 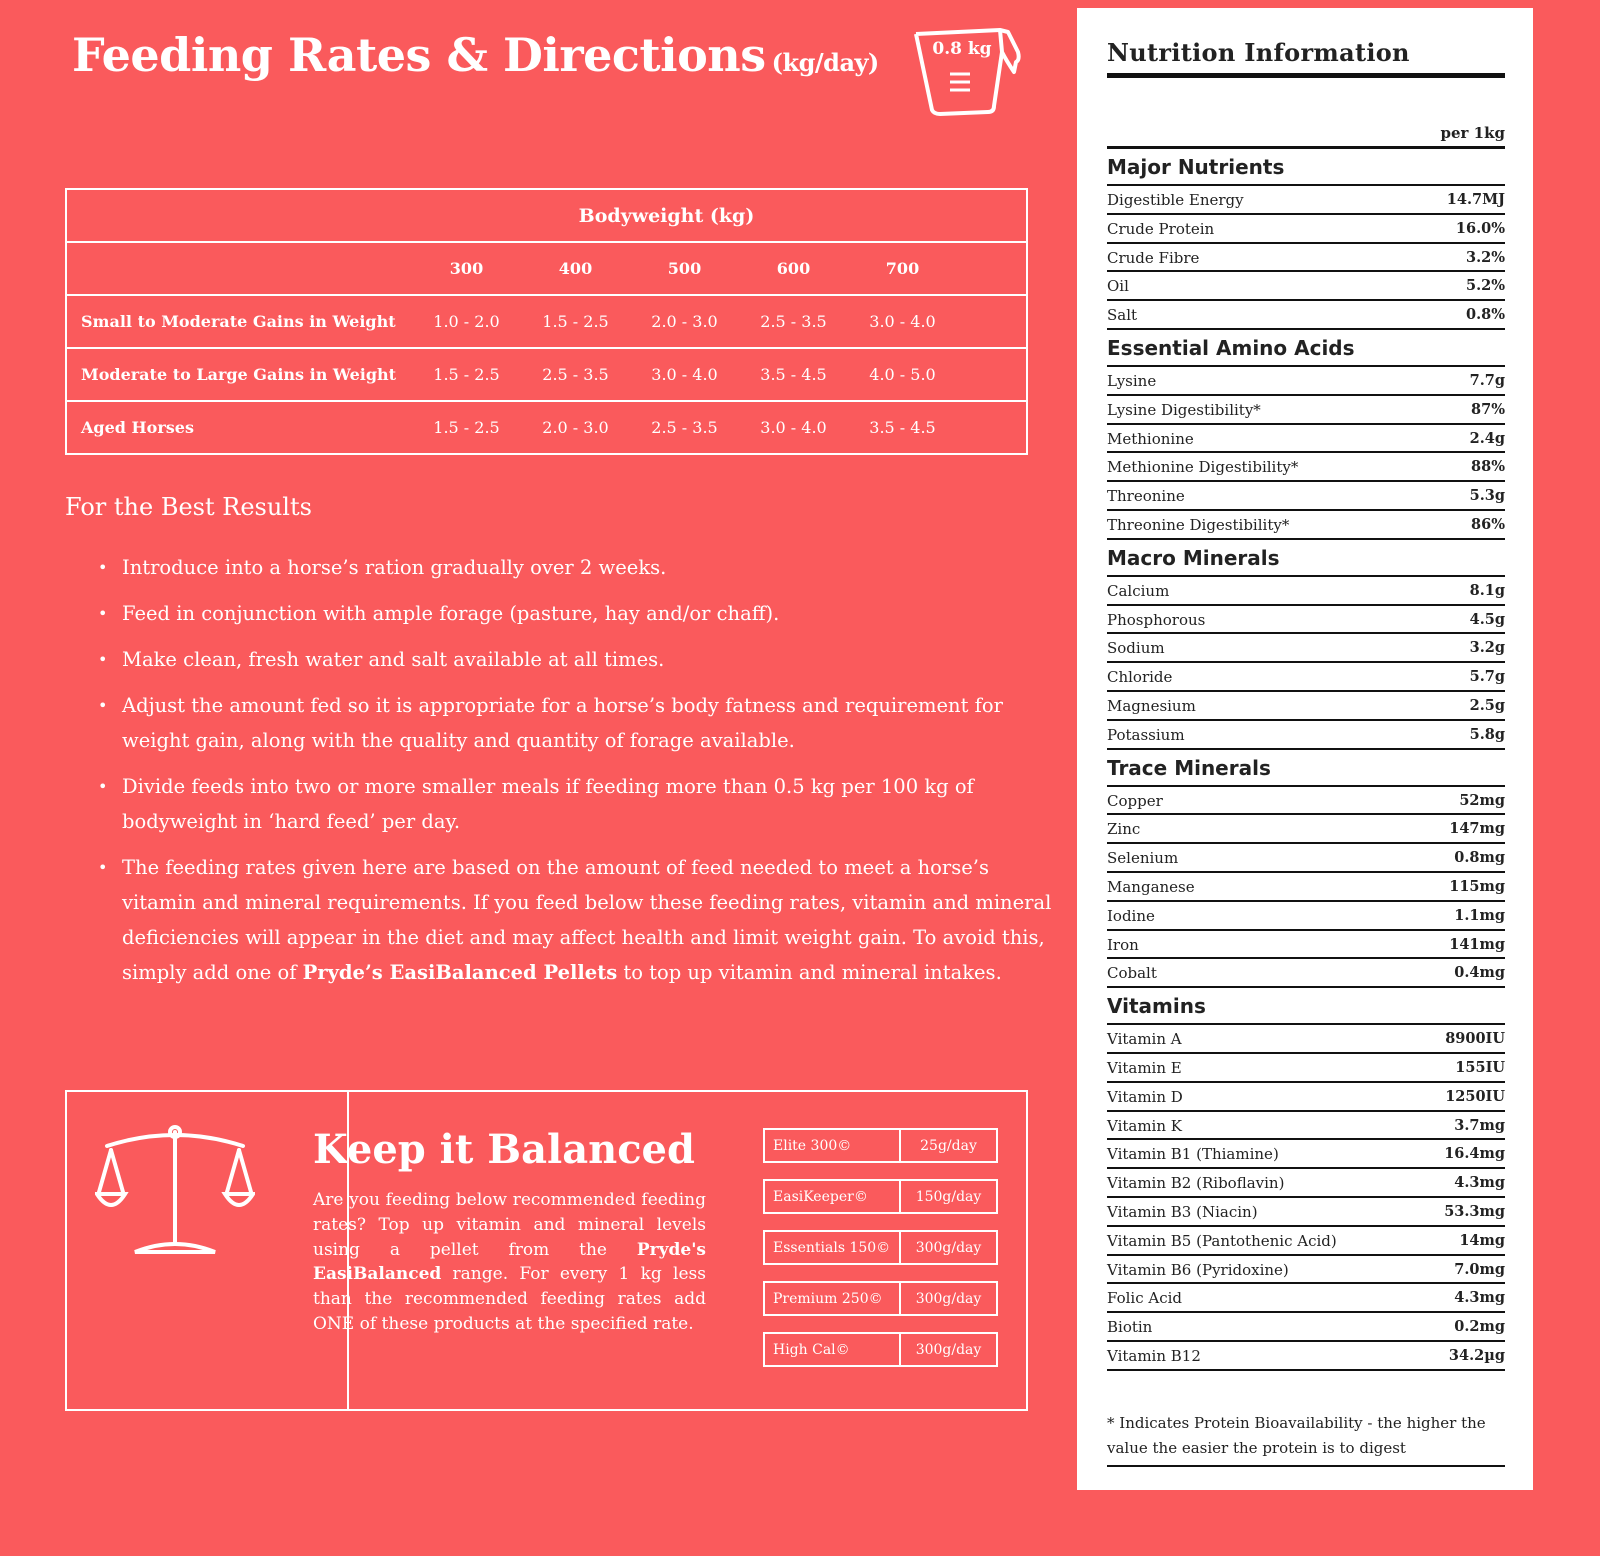 What do you see at coordinates (967, 72) in the screenshot?
I see `scoop-outline` at bounding box center [967, 72].